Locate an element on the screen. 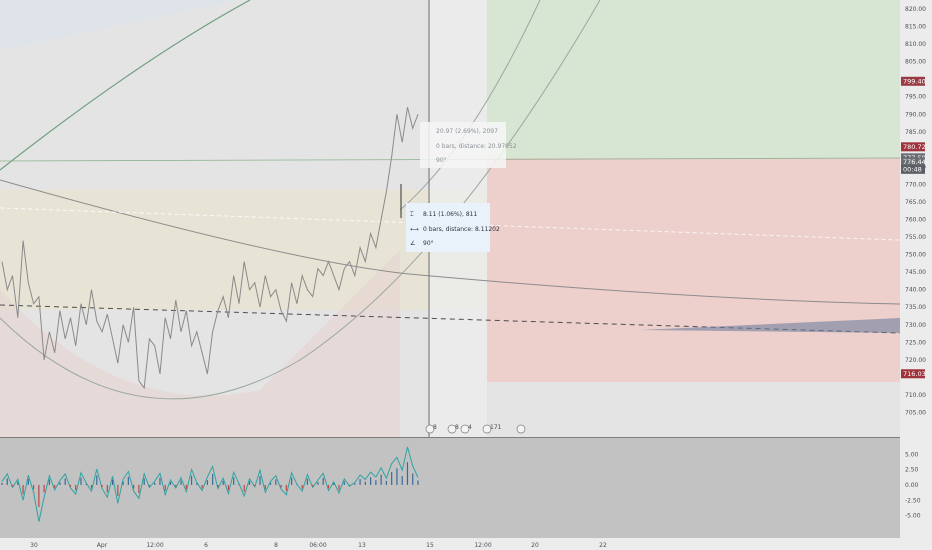  price-badge-label: 780.72 is located at coordinates (914, 147).